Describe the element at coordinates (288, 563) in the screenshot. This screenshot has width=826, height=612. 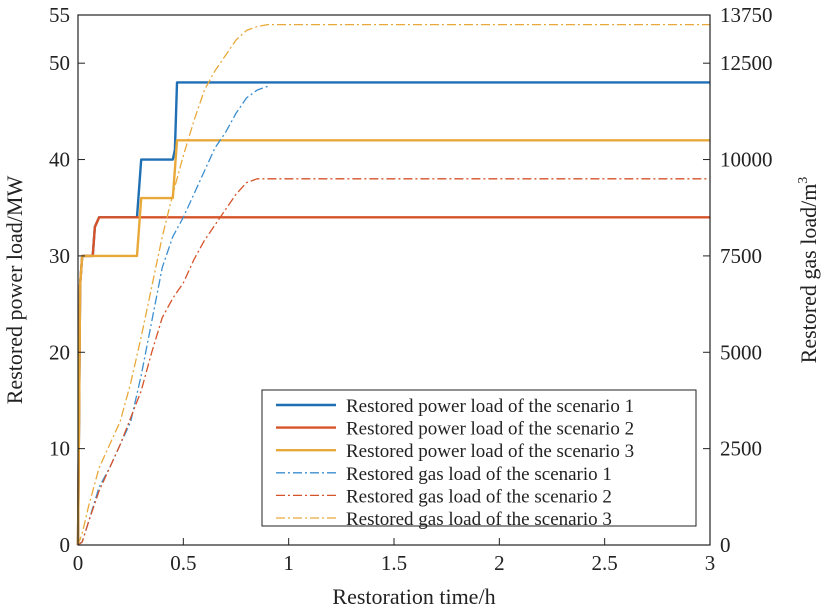
I see `x-tick-label: 1` at that location.